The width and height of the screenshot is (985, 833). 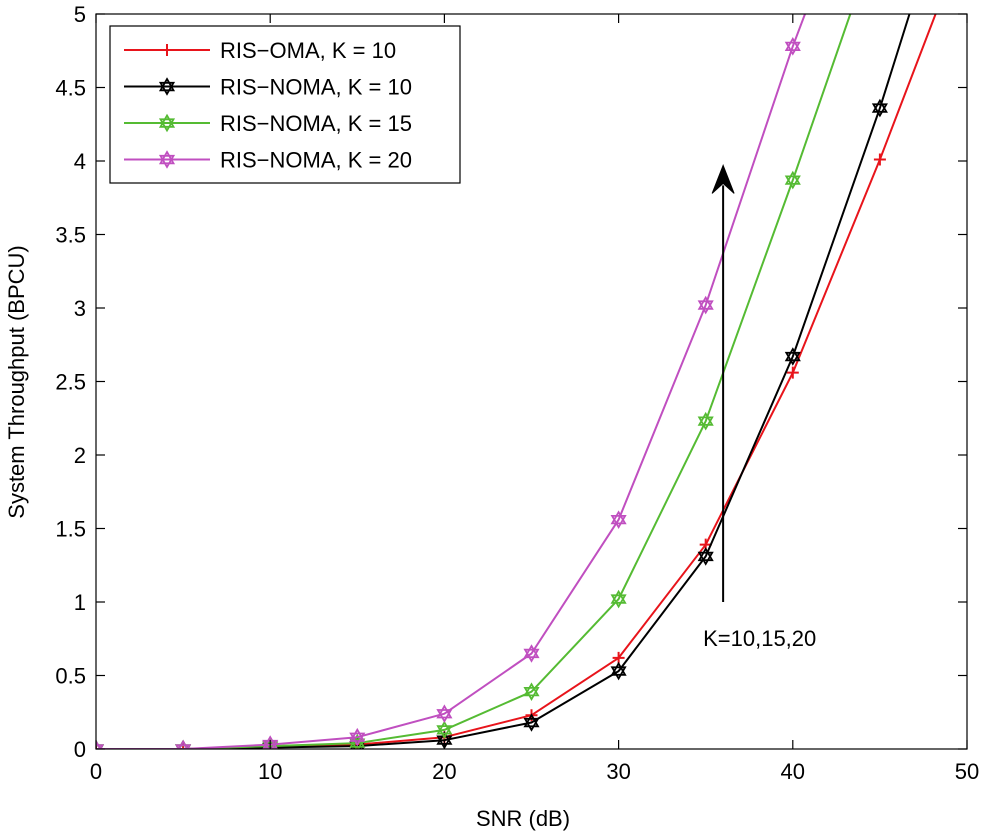 What do you see at coordinates (70, 382) in the screenshot?
I see `y-tick-label: 2.5` at bounding box center [70, 382].